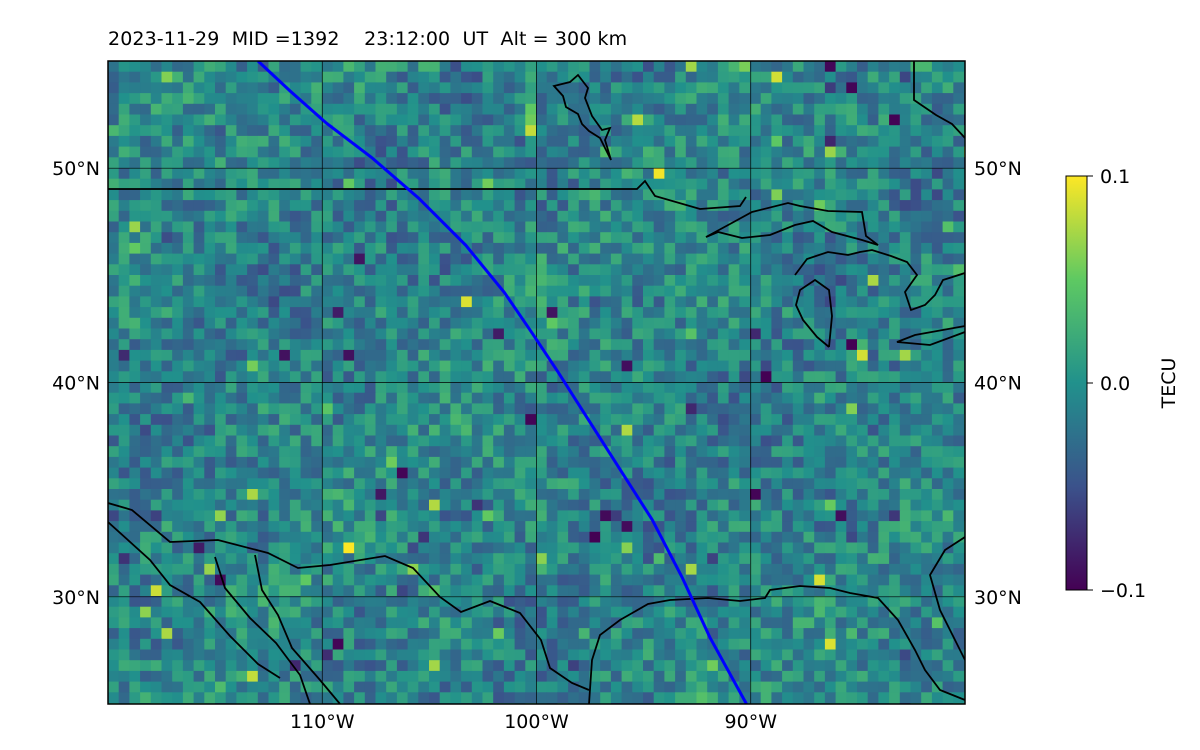  I want to click on gulf-coast, so click(776, 620).